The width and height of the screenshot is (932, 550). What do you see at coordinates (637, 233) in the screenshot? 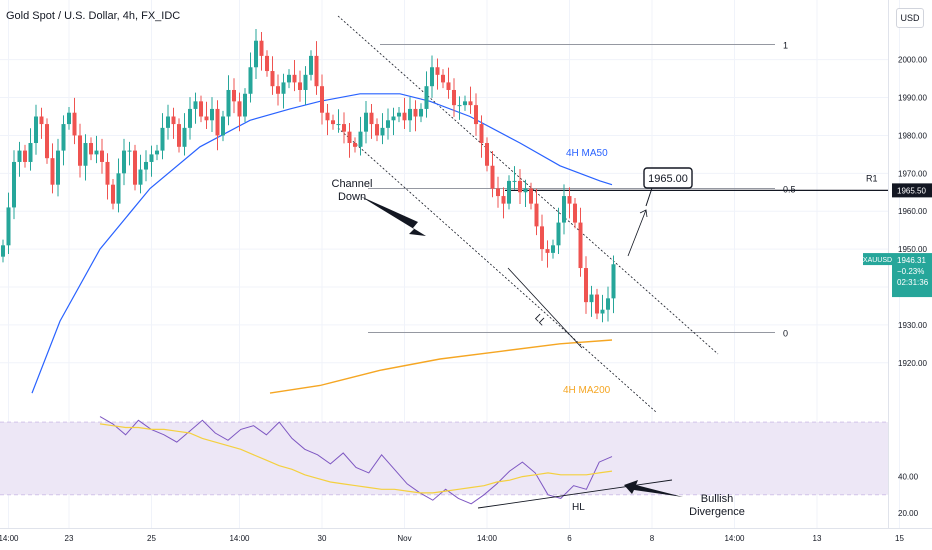
I see `projection-arrow-line` at bounding box center [637, 233].